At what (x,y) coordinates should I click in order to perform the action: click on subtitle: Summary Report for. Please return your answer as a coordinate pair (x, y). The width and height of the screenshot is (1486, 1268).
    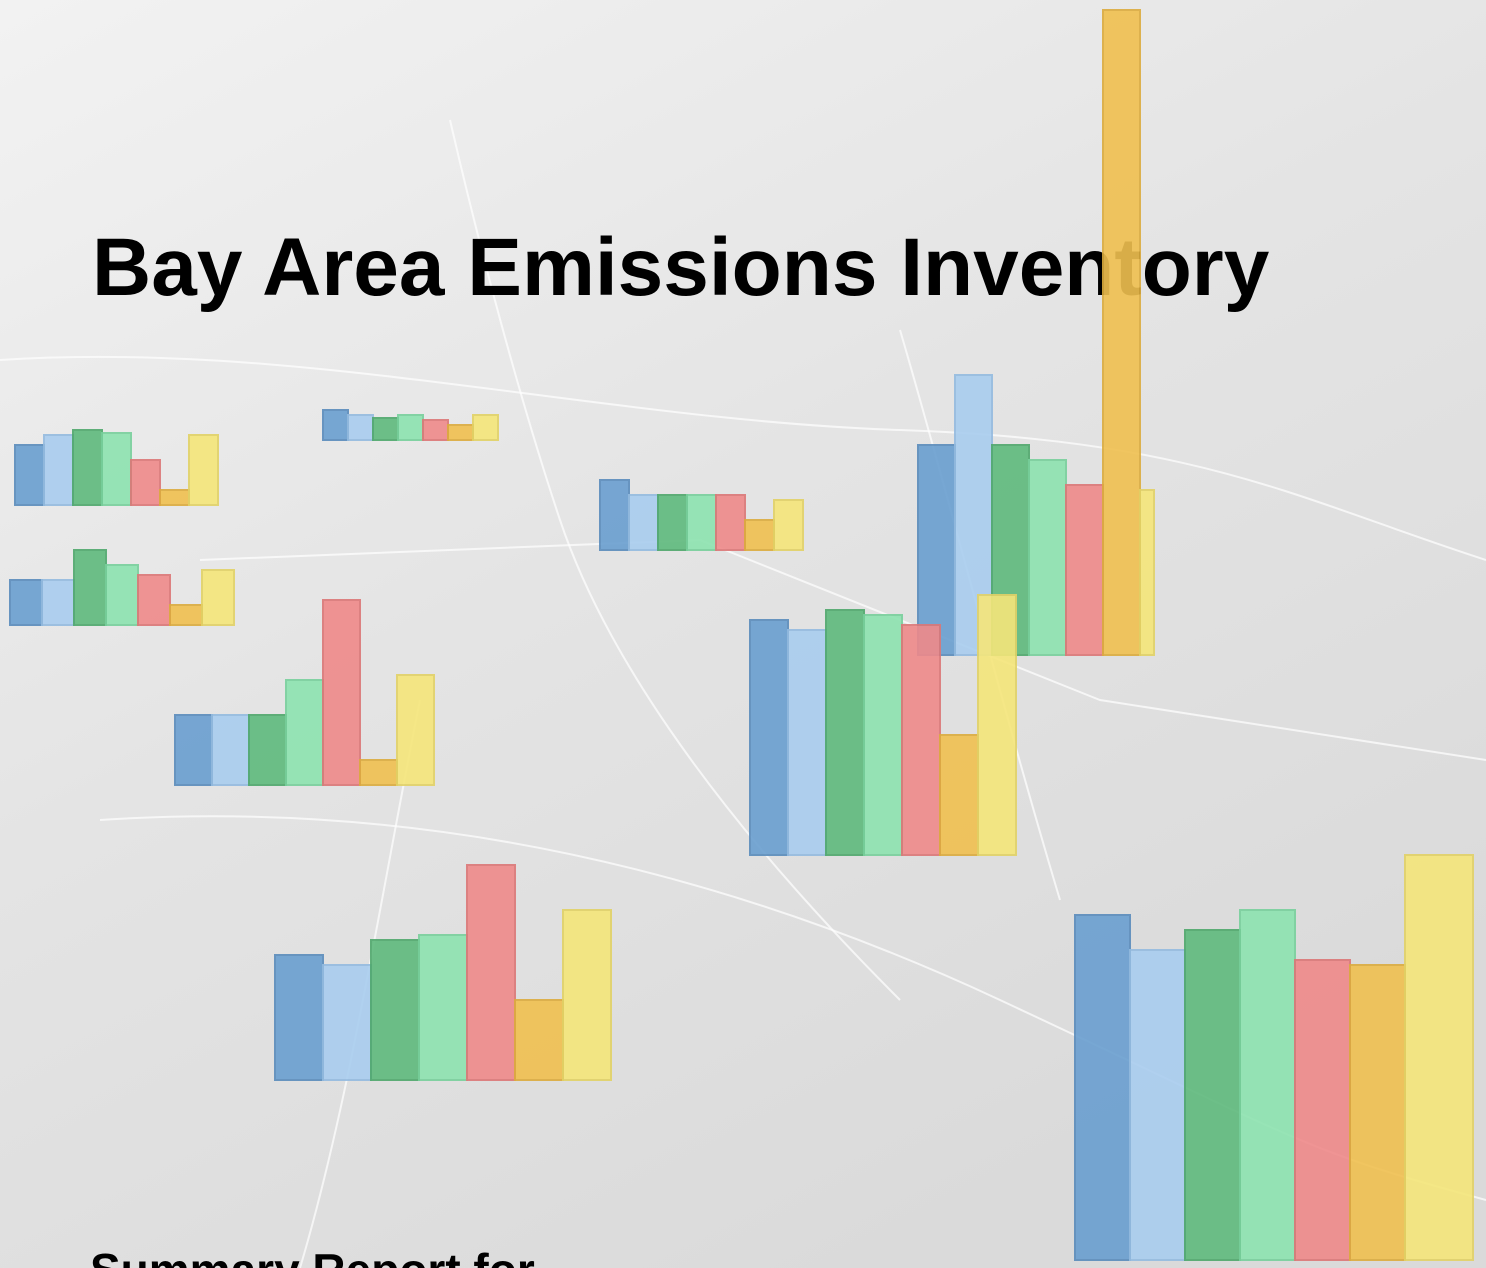
    Looking at the image, I should click on (312, 1256).